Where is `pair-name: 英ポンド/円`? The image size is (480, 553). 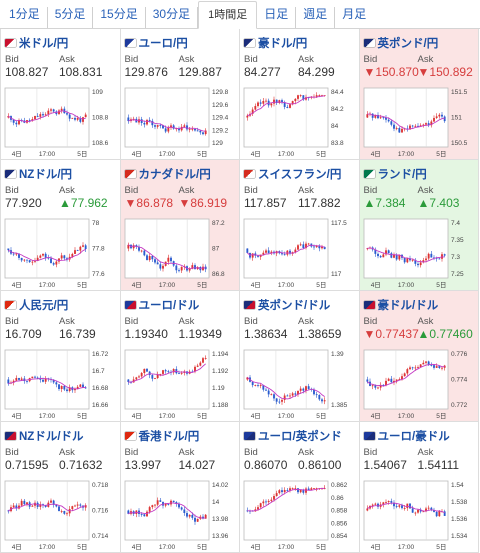 pair-name: 英ポンド/円 is located at coordinates (408, 44).